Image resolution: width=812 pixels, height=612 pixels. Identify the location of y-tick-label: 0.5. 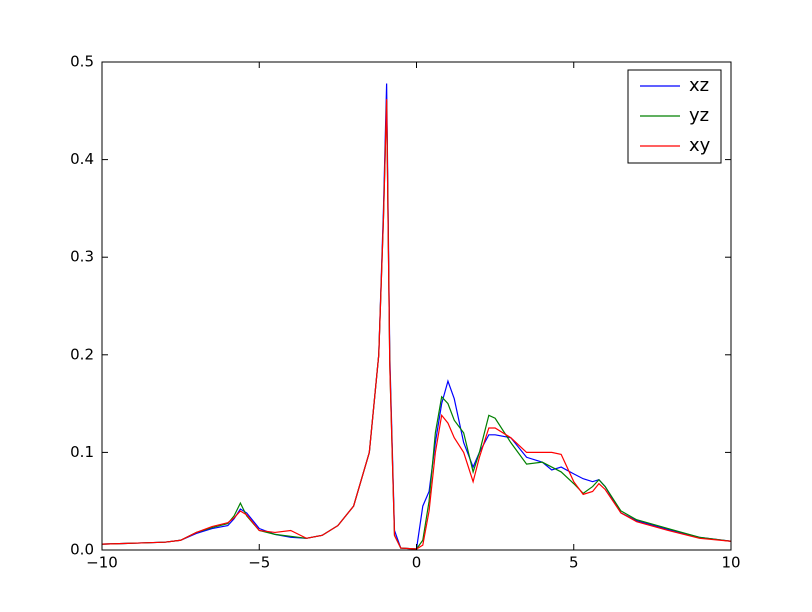
(82, 62).